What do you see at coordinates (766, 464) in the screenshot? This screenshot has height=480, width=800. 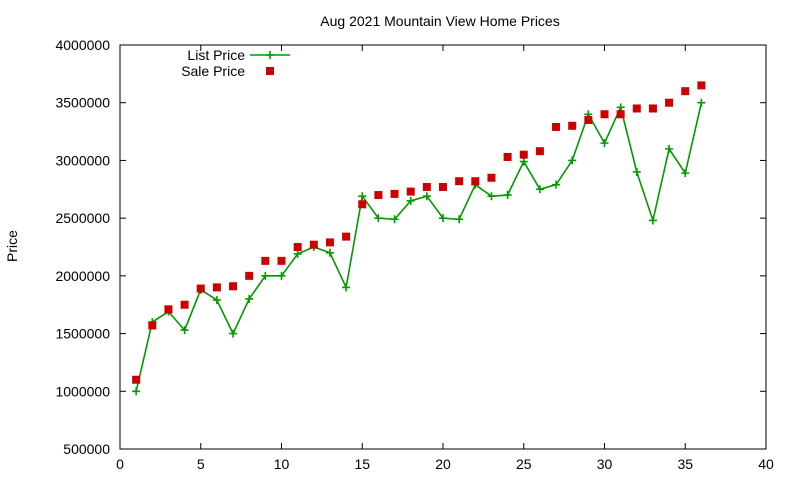 I see `x-tick-label: 40` at bounding box center [766, 464].